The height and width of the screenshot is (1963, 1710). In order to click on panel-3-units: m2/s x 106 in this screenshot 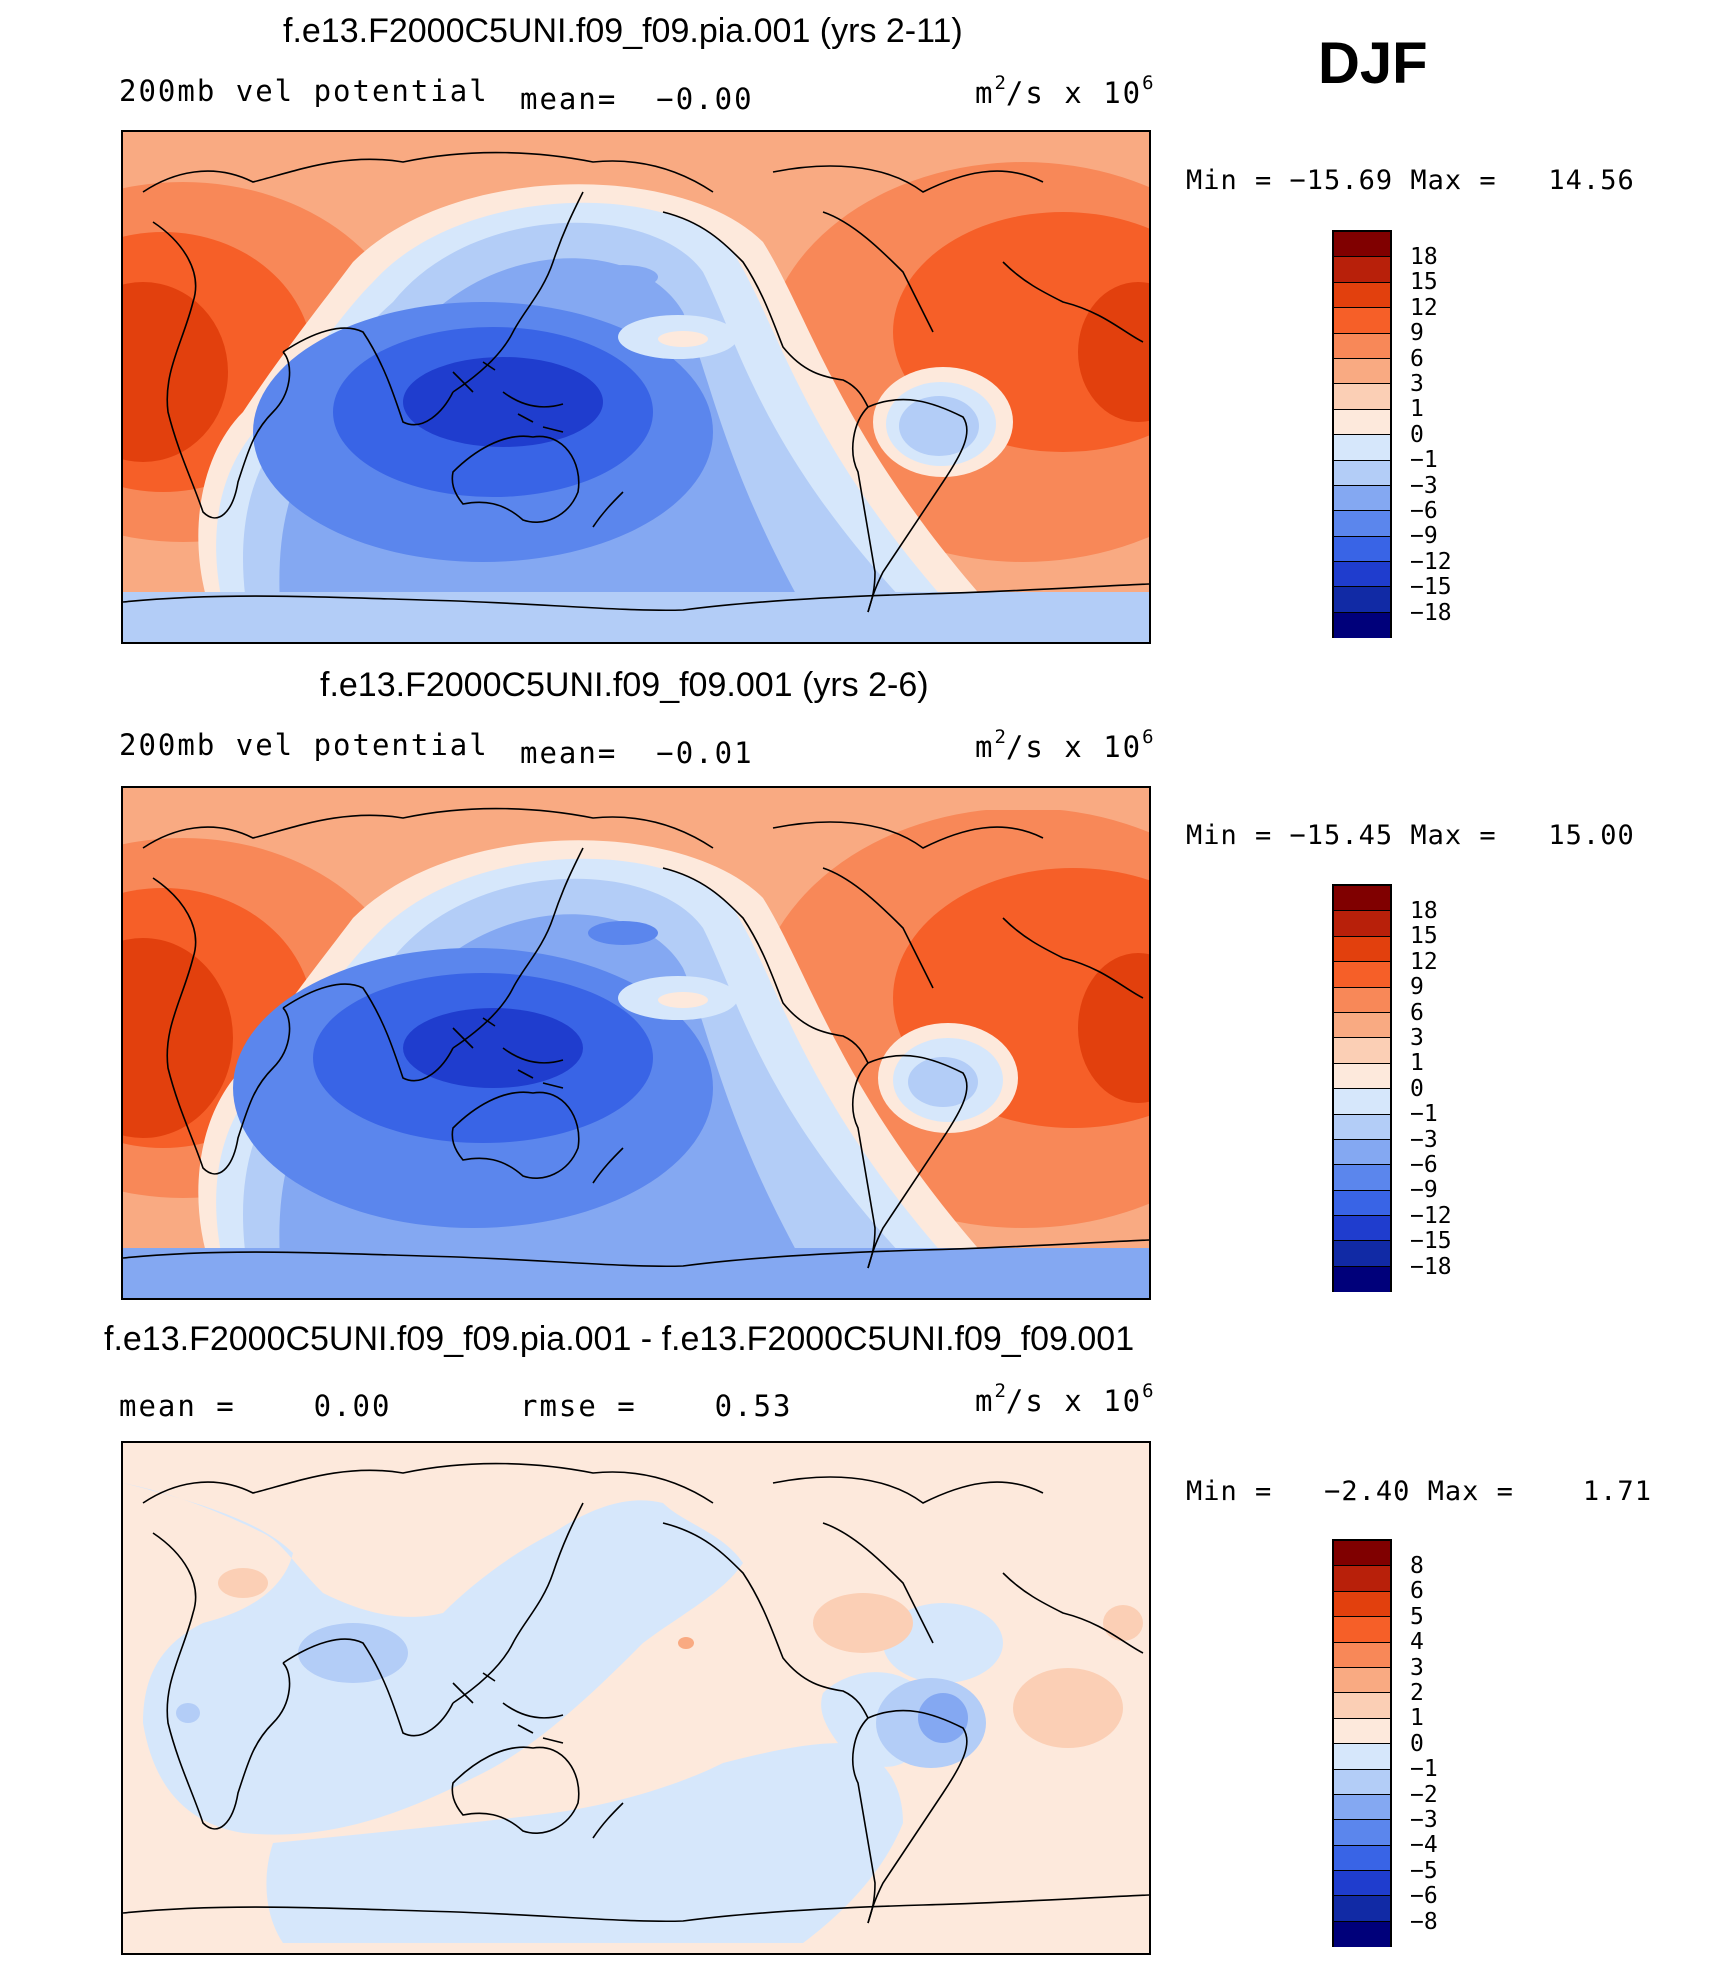, I will do `click(1064, 1399)`.